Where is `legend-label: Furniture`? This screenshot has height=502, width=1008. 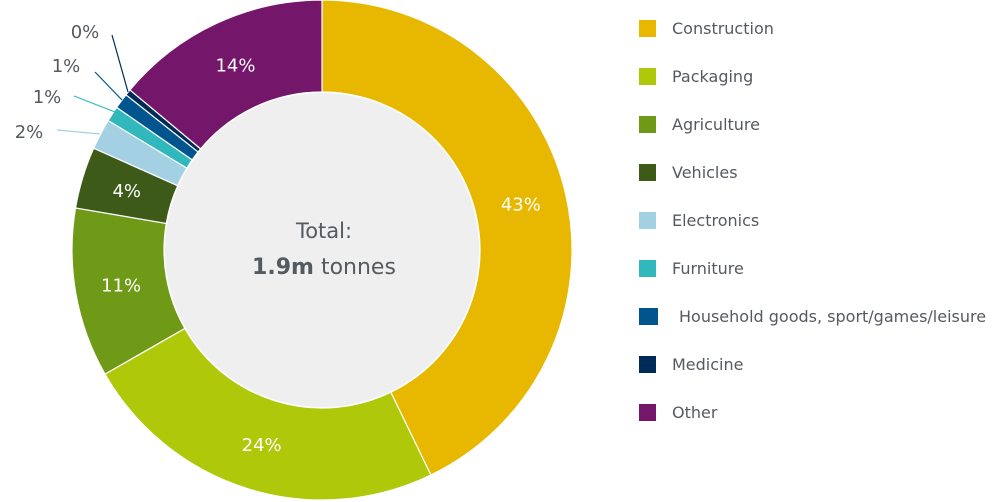
legend-label: Furniture is located at coordinates (708, 268).